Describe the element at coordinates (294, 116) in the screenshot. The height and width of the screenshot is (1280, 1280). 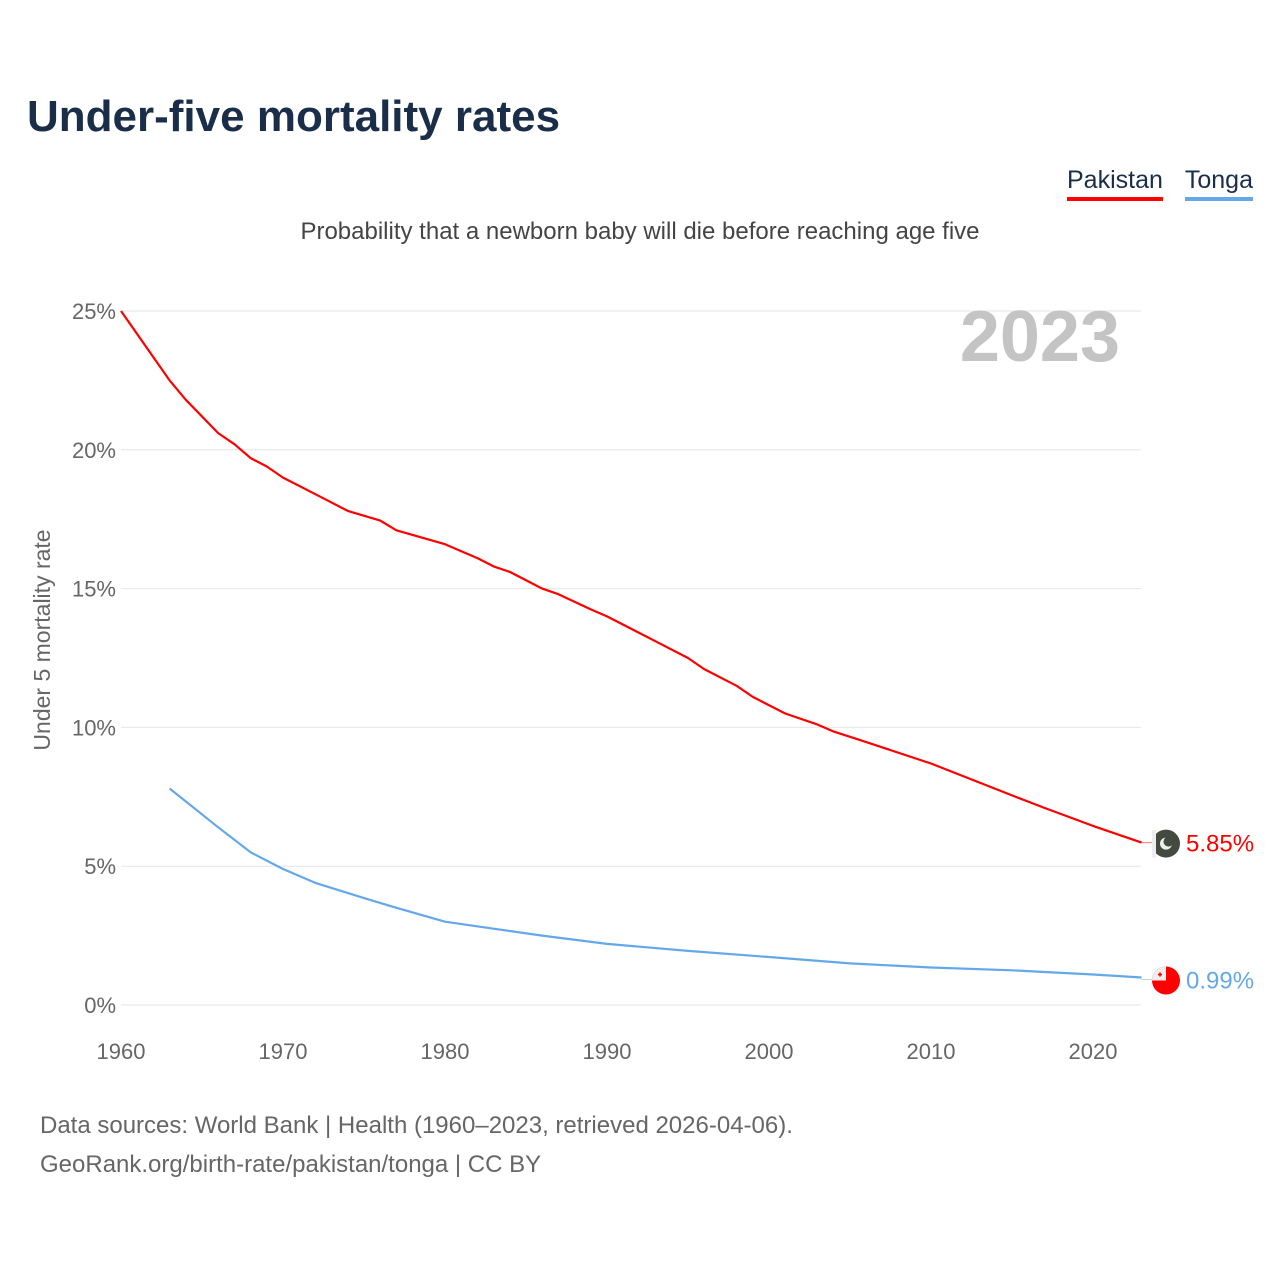
I see `chart-title: Under-five mortality rates` at that location.